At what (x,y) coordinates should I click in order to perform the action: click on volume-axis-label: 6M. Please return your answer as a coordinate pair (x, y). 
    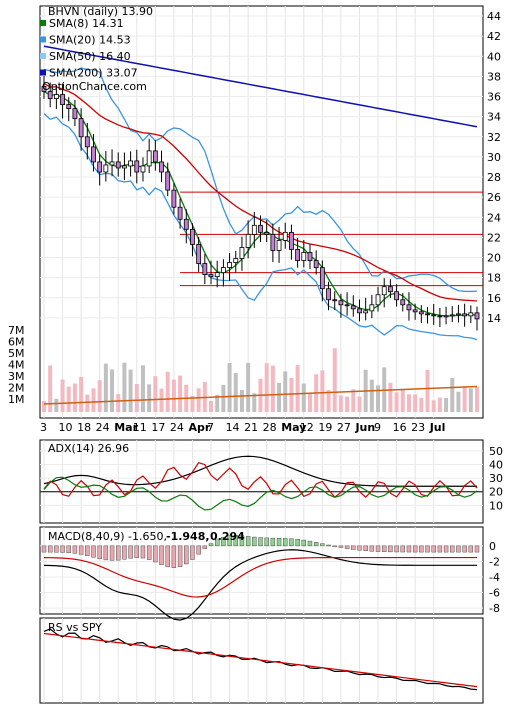
    Looking at the image, I should click on (16, 342).